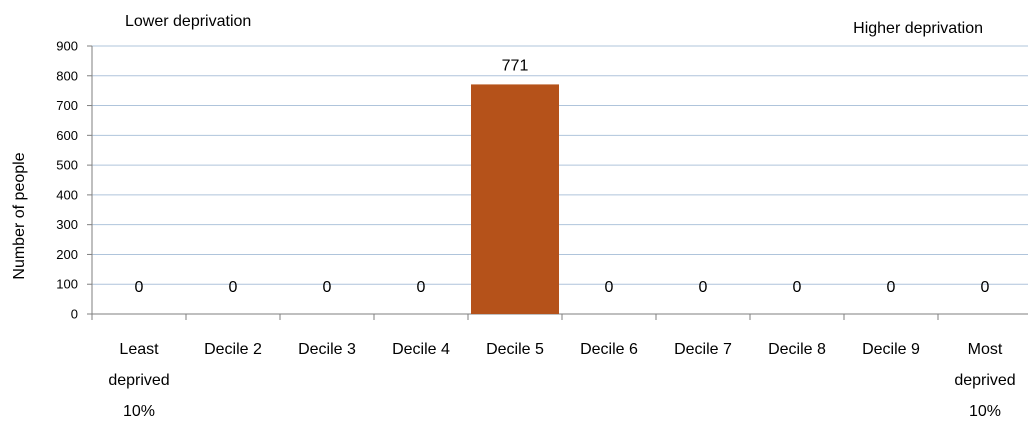  I want to click on data-label-1: 0, so click(139, 287).